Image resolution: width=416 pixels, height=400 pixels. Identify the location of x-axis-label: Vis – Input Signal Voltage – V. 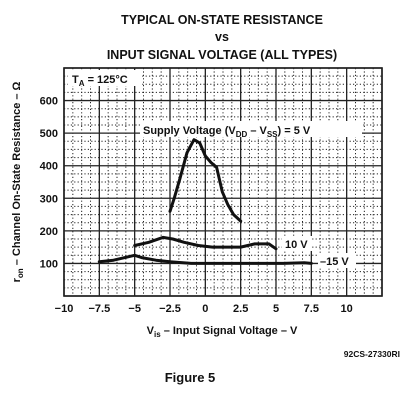
(222, 332).